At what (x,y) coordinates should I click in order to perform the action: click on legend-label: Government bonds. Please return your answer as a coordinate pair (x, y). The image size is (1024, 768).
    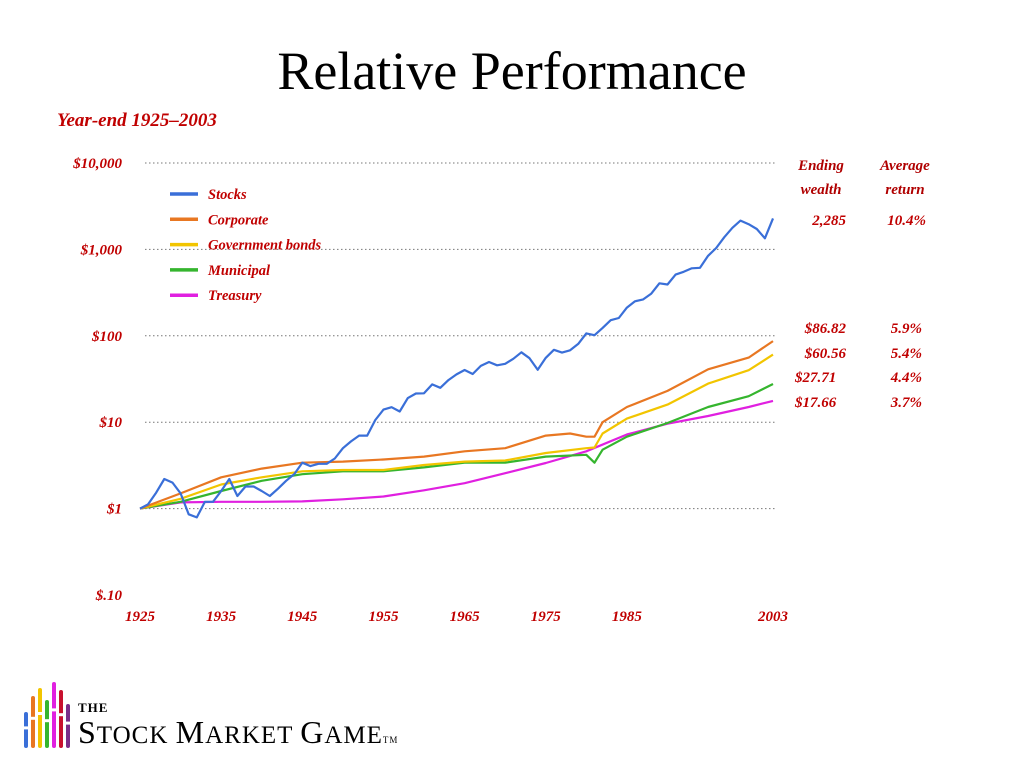
    Looking at the image, I should click on (265, 246).